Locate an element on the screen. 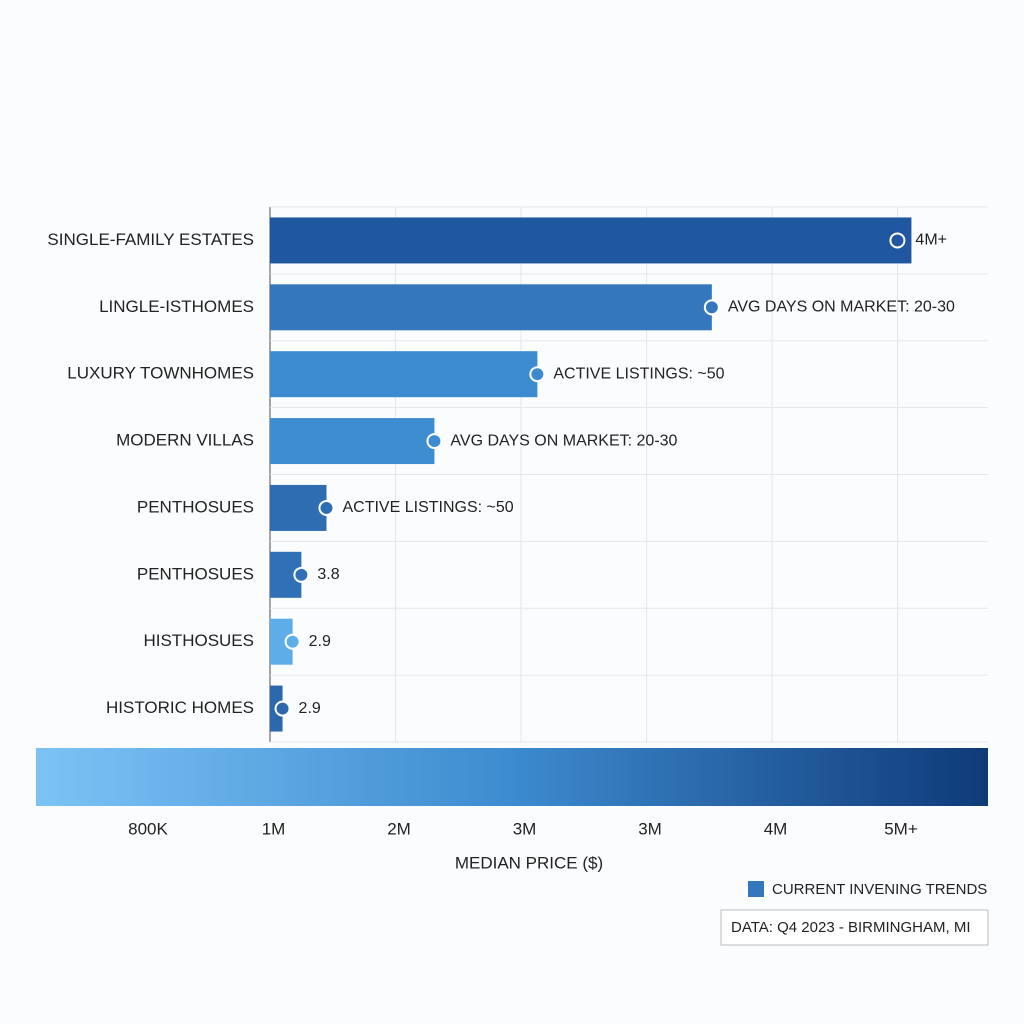  annotation: 3.8 is located at coordinates (328, 574).